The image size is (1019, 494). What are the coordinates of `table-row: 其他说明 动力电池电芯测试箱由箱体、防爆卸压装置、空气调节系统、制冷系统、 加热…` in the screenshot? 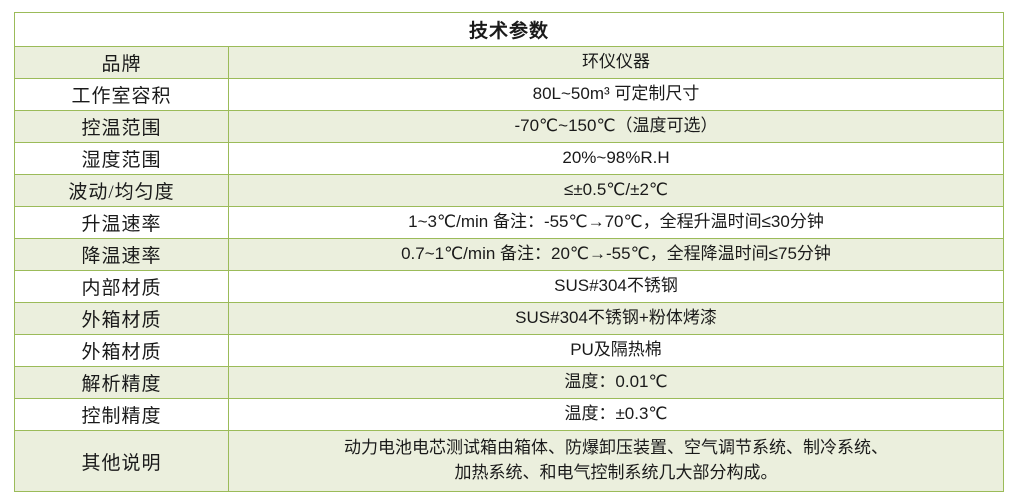 It's located at (509, 461).